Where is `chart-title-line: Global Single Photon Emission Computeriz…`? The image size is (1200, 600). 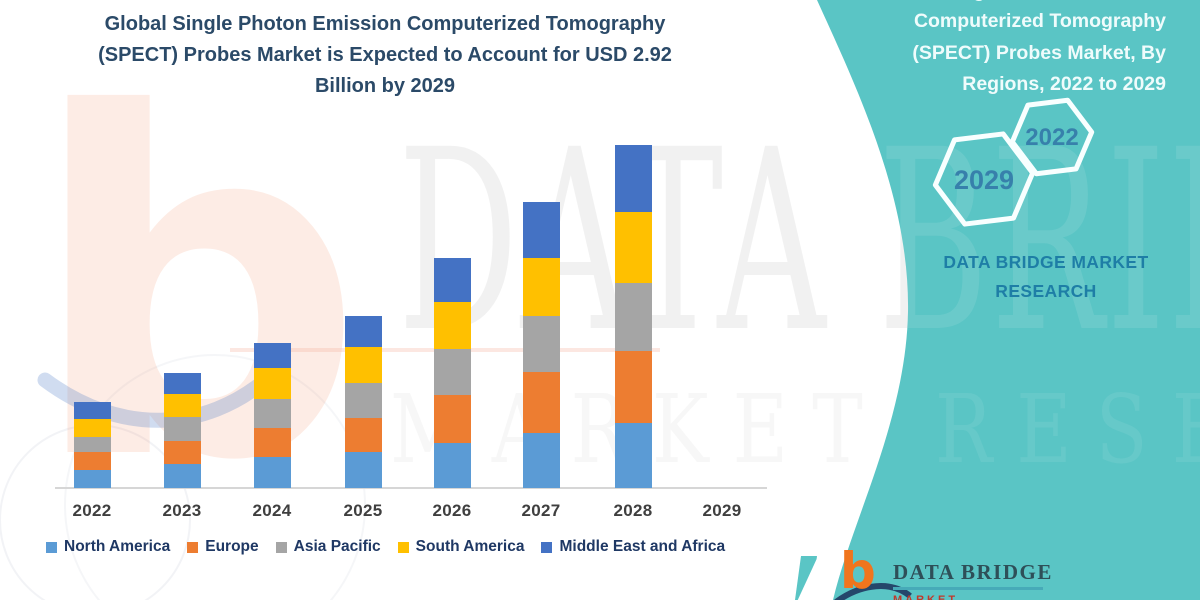 chart-title-line: Global Single Photon Emission Computeriz… is located at coordinates (385, 24).